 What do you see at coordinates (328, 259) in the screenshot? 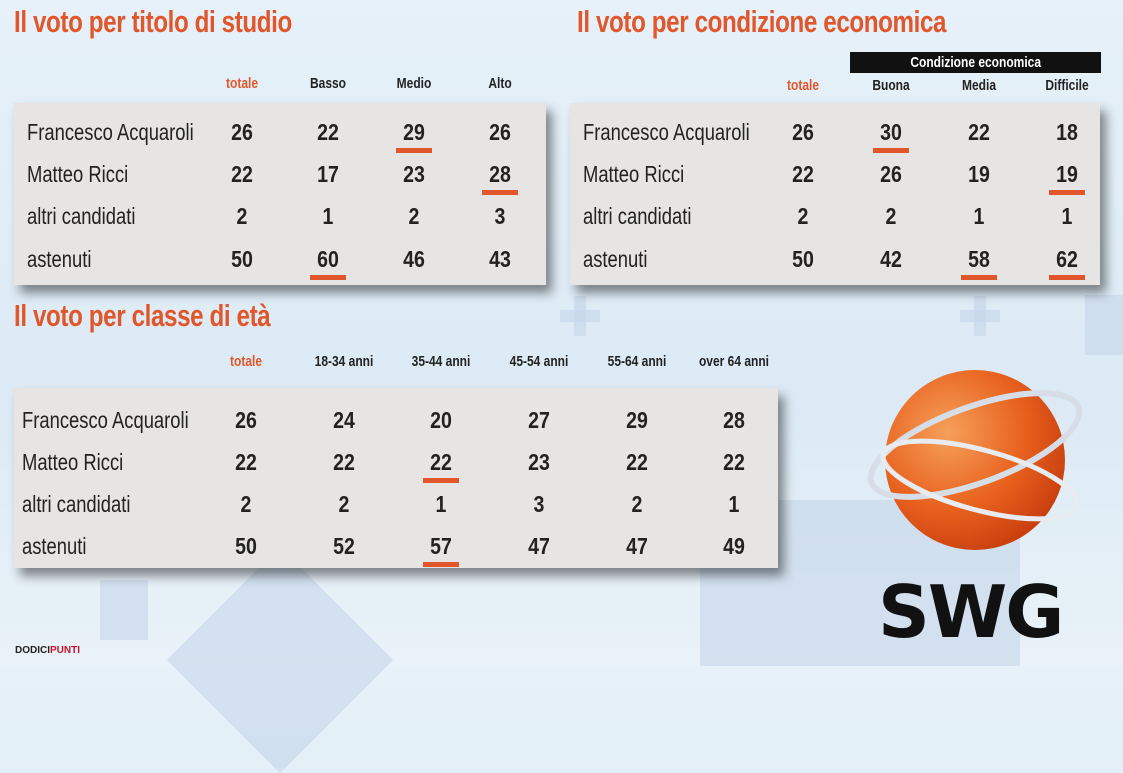
I see `table-cell: 60` at bounding box center [328, 259].